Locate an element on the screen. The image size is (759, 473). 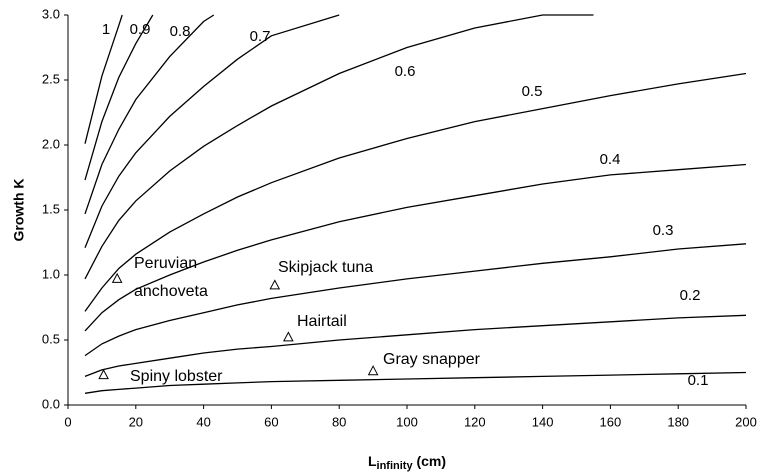
x-axis-label: Linfinity (cm) is located at coordinates (407, 462).